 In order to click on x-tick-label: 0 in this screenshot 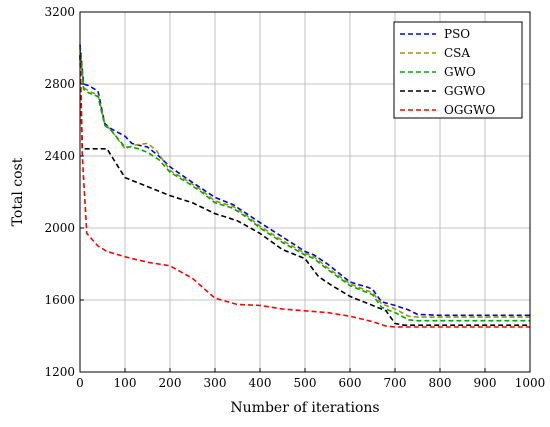, I will do `click(80, 383)`.